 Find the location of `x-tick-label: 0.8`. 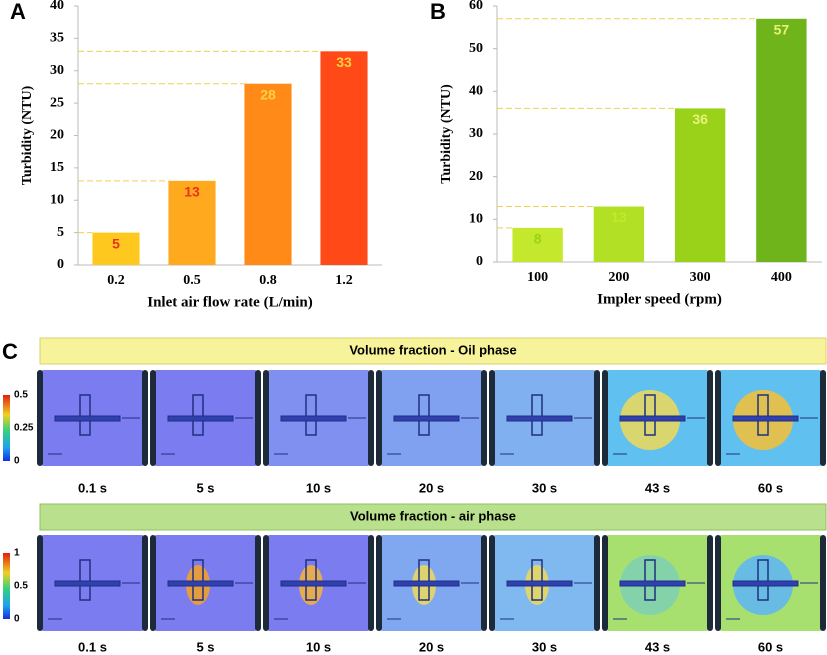

x-tick-label: 0.8 is located at coordinates (268, 280).